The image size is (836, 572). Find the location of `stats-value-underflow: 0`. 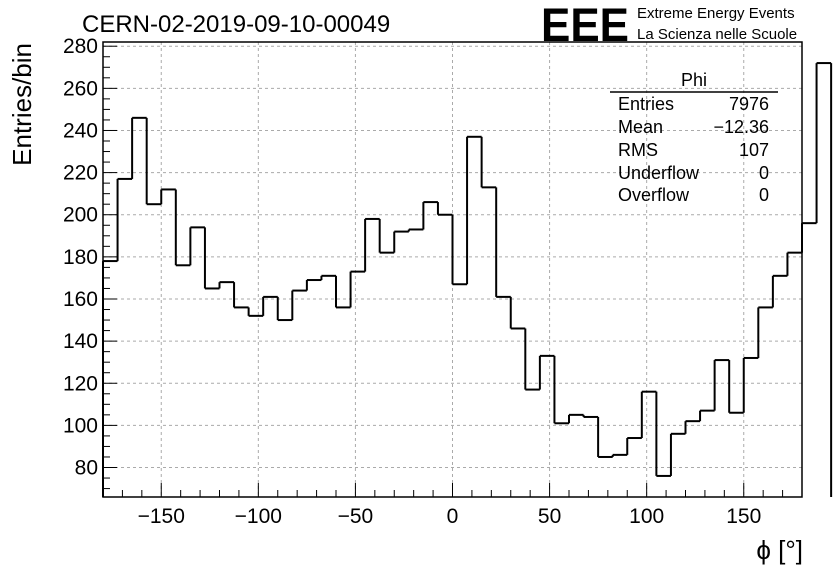

stats-value-underflow: 0 is located at coordinates (764, 173).